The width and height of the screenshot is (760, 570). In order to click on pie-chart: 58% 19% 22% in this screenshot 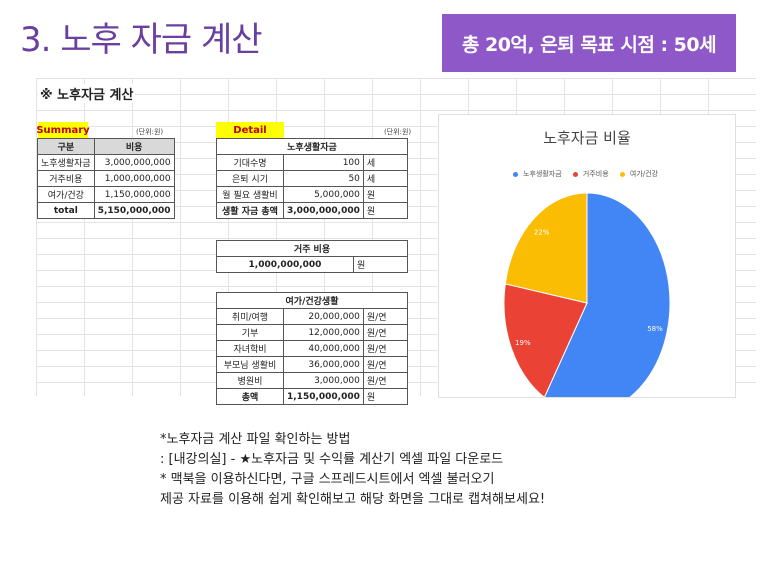, I will do `click(587, 294)`.